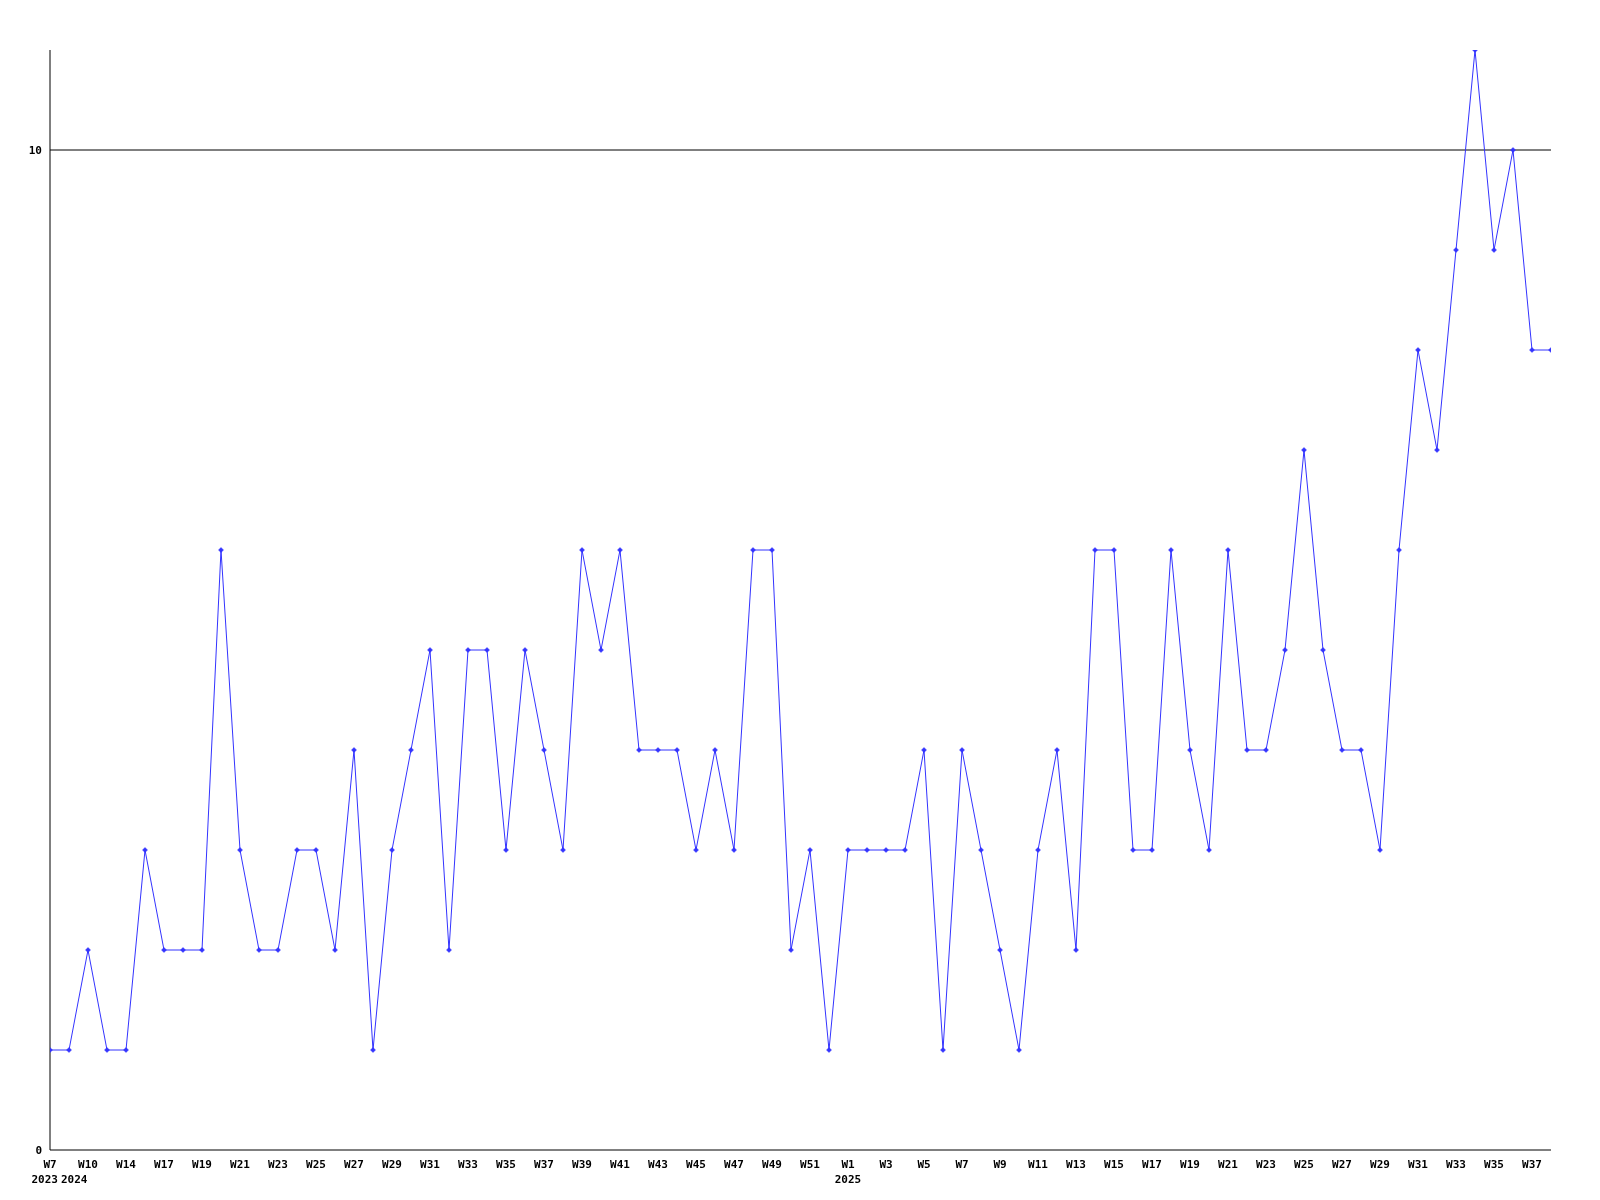  What do you see at coordinates (582, 1164) in the screenshot?
I see `x-tick-label: W39` at bounding box center [582, 1164].